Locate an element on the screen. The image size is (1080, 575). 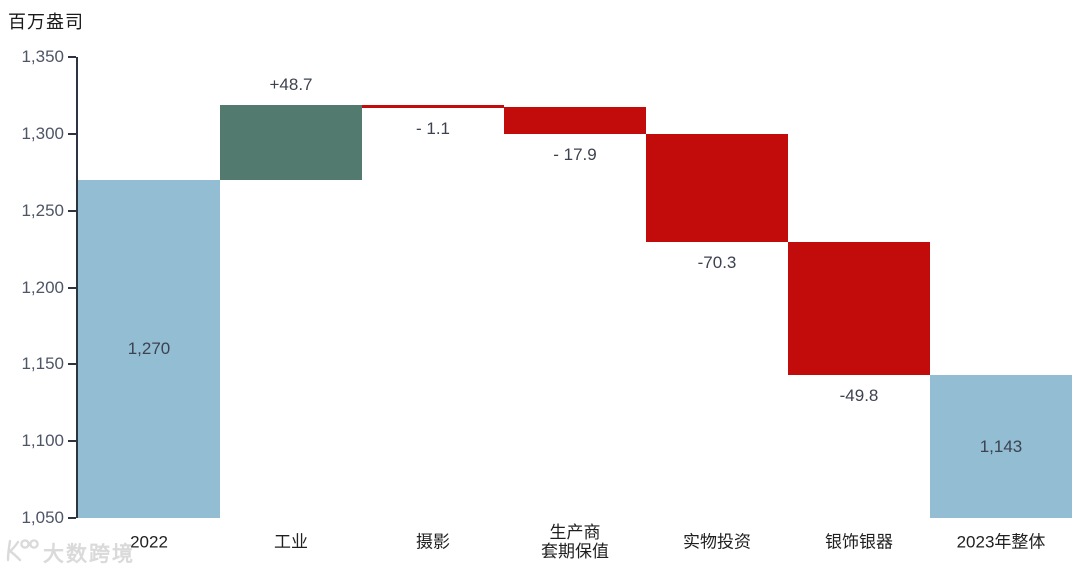
data-label: - 1.1 is located at coordinates (433, 128).